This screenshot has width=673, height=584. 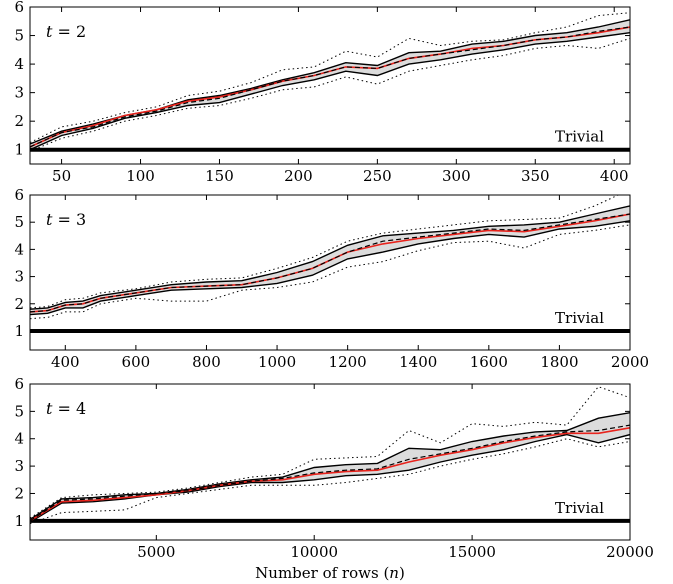 What do you see at coordinates (456, 176) in the screenshot?
I see `x-tick-label: 300` at bounding box center [456, 176].